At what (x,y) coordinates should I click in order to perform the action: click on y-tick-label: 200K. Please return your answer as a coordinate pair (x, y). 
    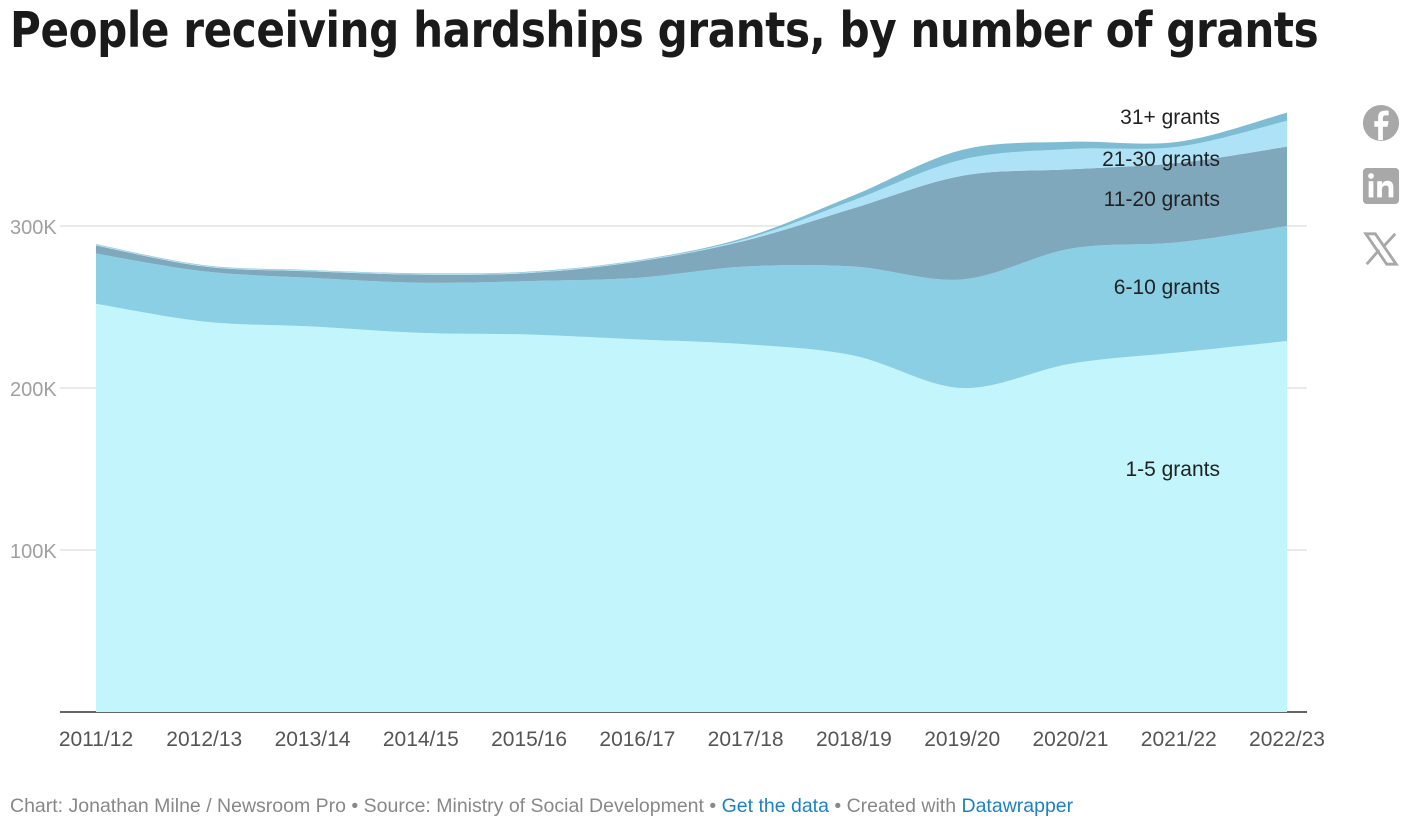
    Looking at the image, I should click on (33, 390).